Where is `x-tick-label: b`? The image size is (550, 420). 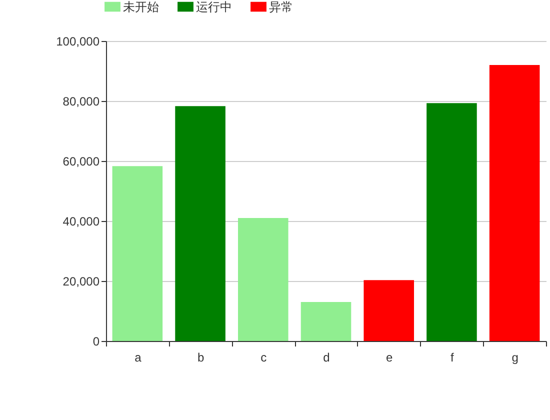
x-tick-label: b is located at coordinates (200, 357).